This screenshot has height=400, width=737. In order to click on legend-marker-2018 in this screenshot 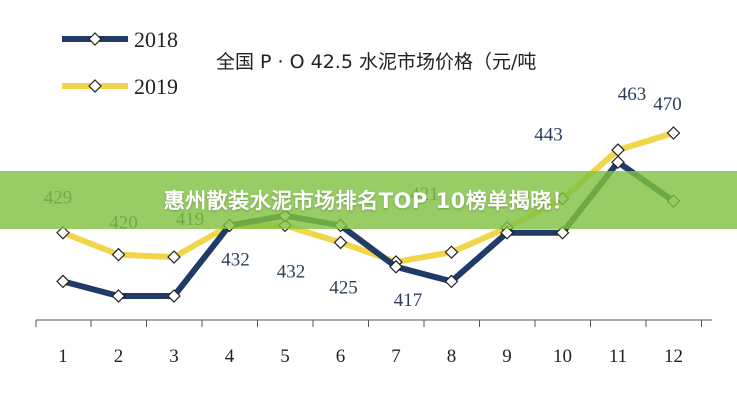, I will do `click(95, 39)`.